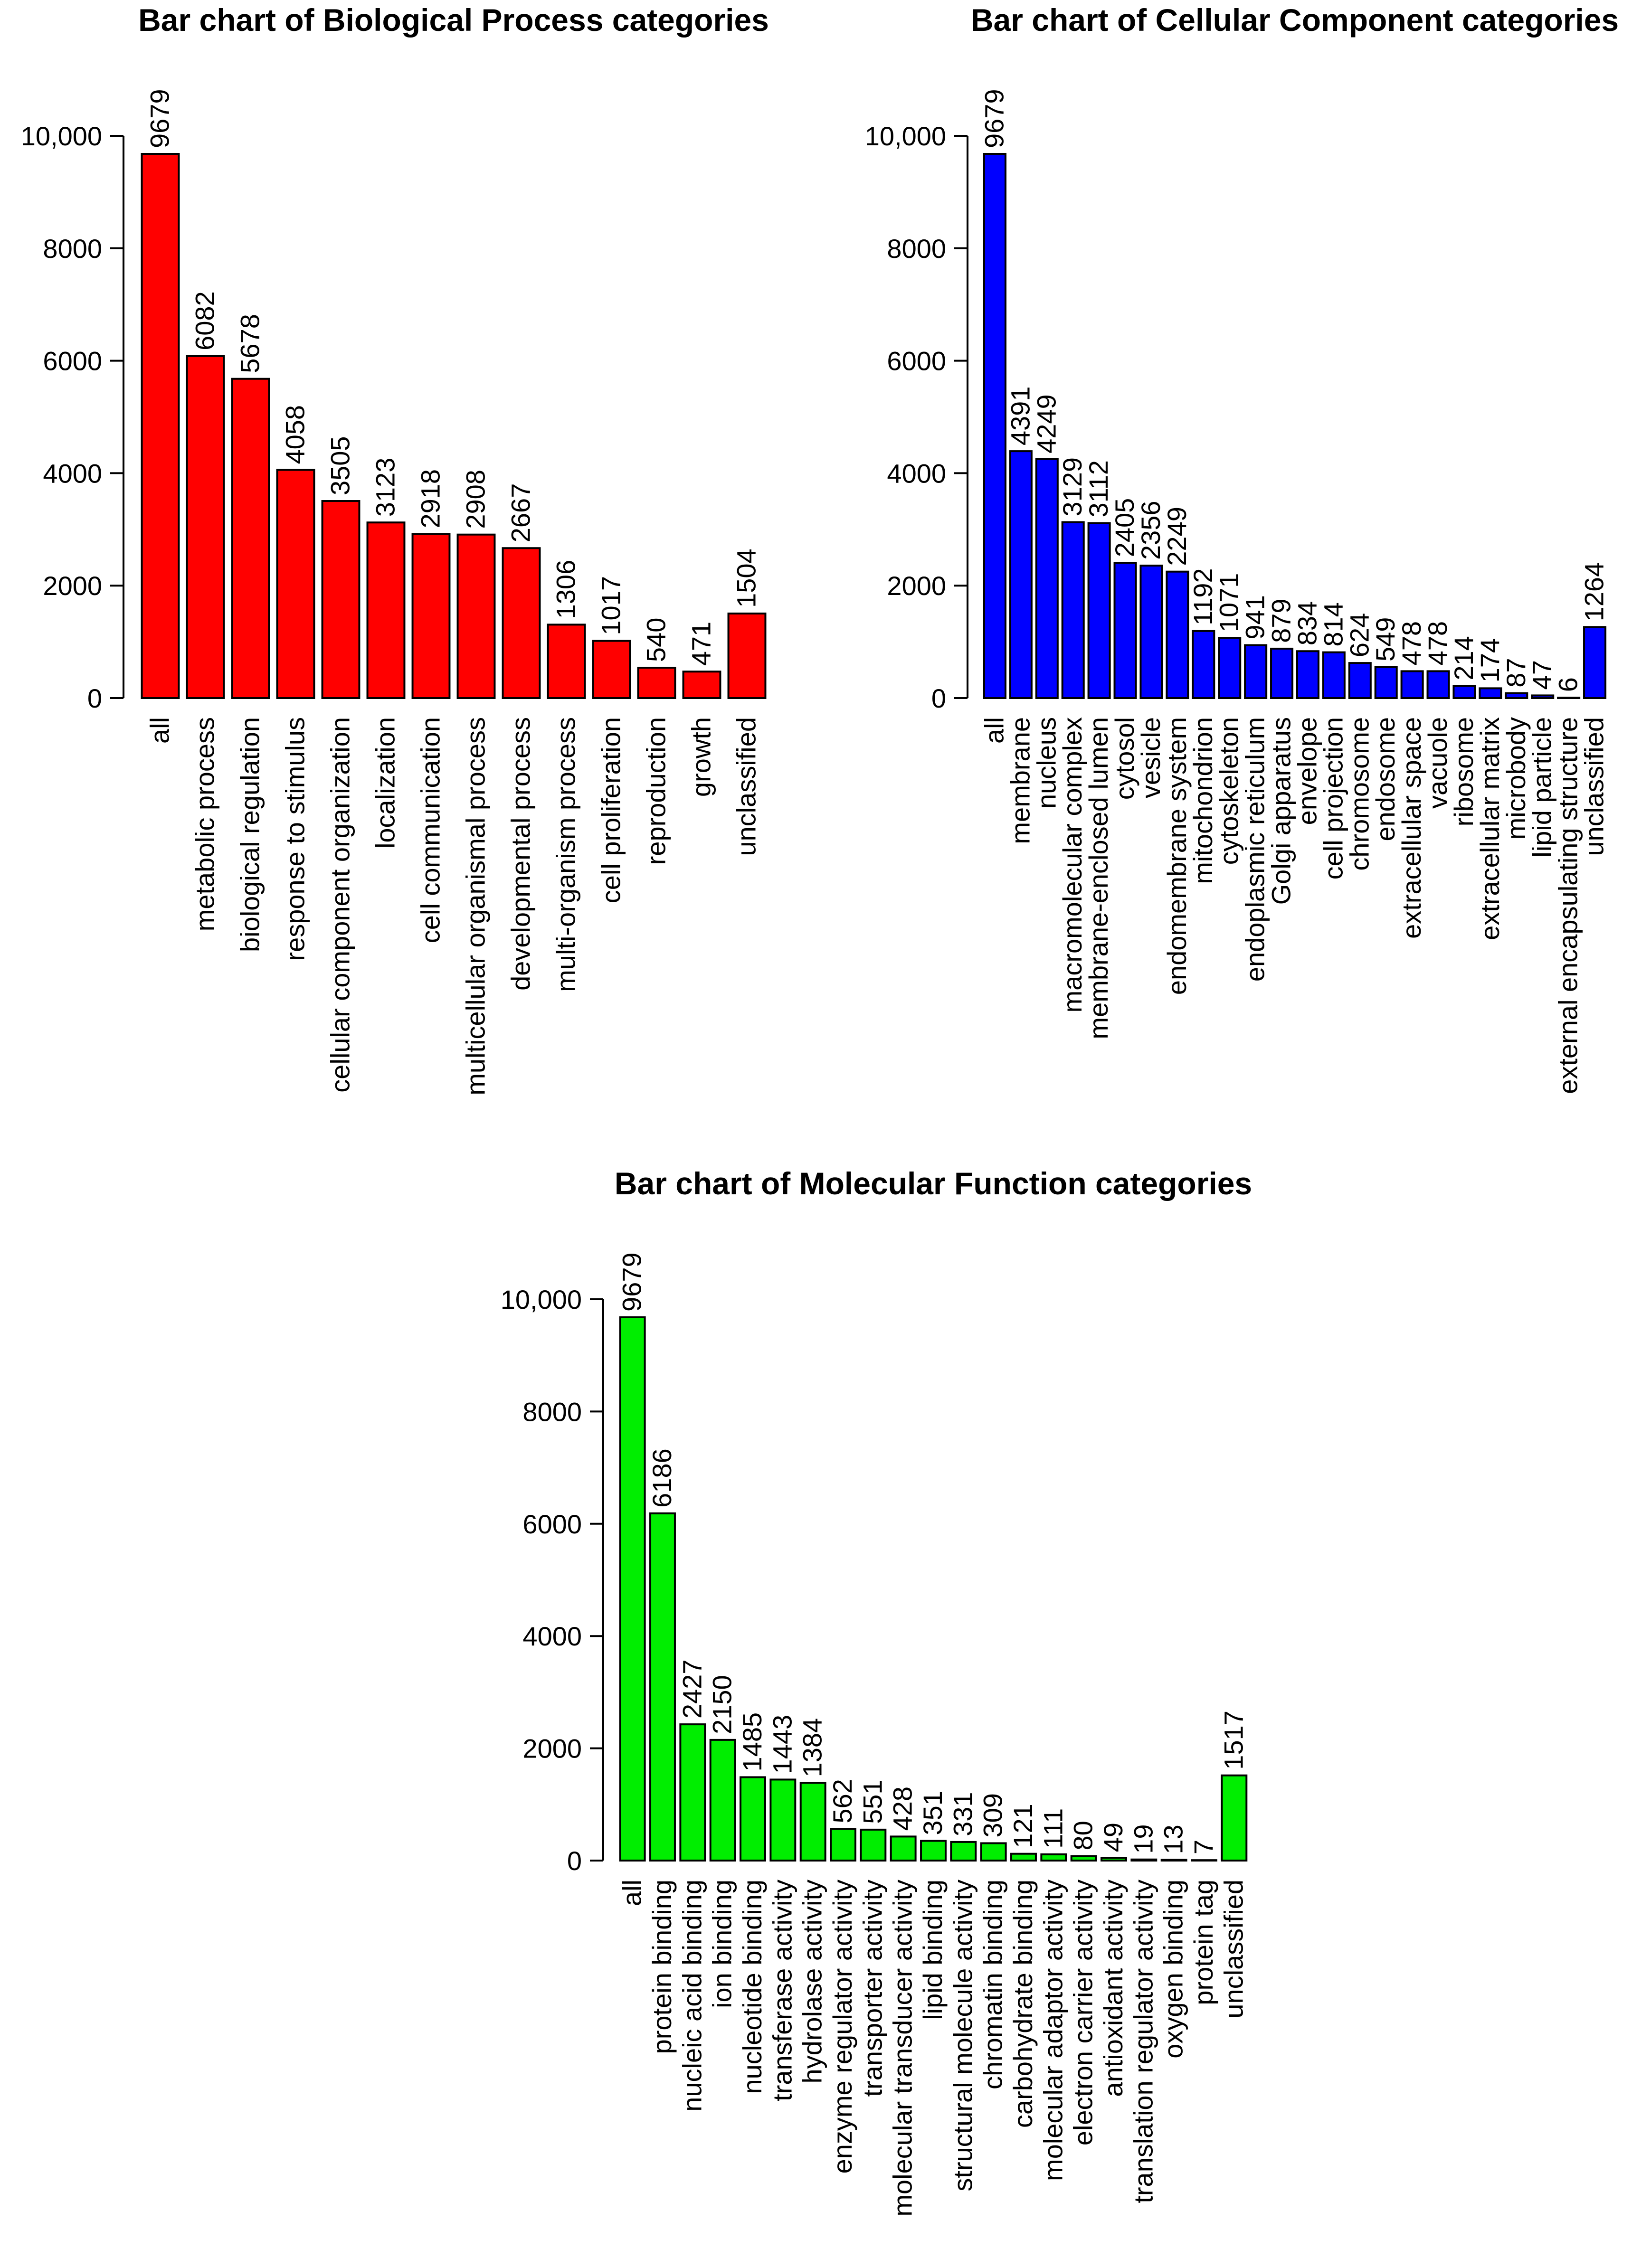  I want to click on bar-biological-regulation, so click(251, 538).